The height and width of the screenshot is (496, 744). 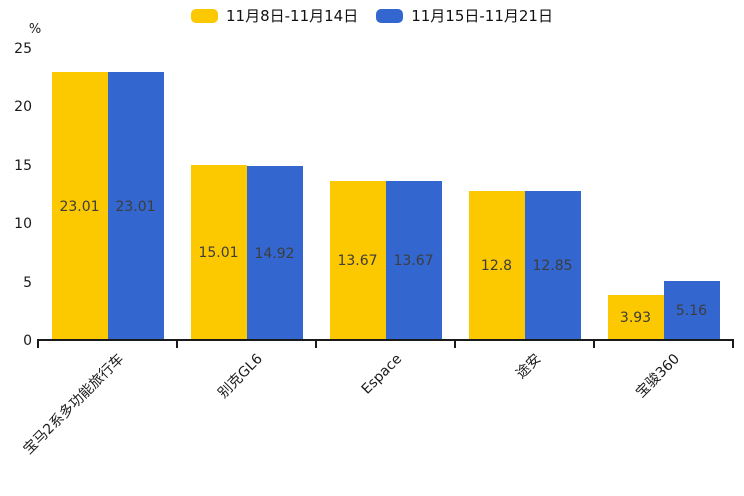 I want to click on y-axis-tick-label: 15, so click(x=23, y=165).